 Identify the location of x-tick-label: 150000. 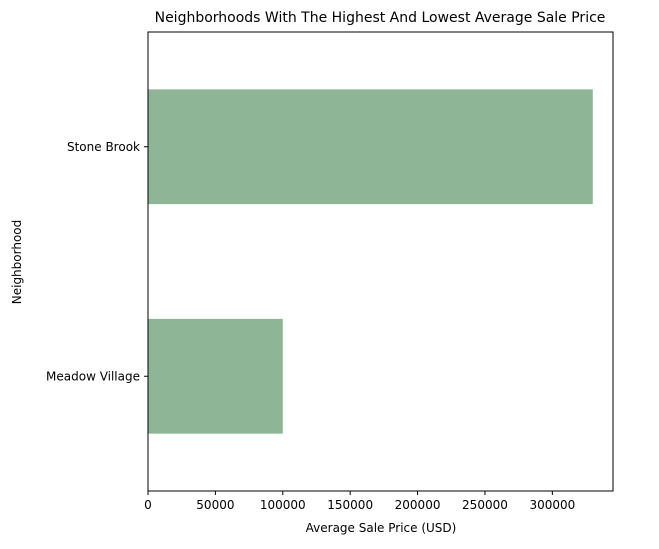
(350, 505).